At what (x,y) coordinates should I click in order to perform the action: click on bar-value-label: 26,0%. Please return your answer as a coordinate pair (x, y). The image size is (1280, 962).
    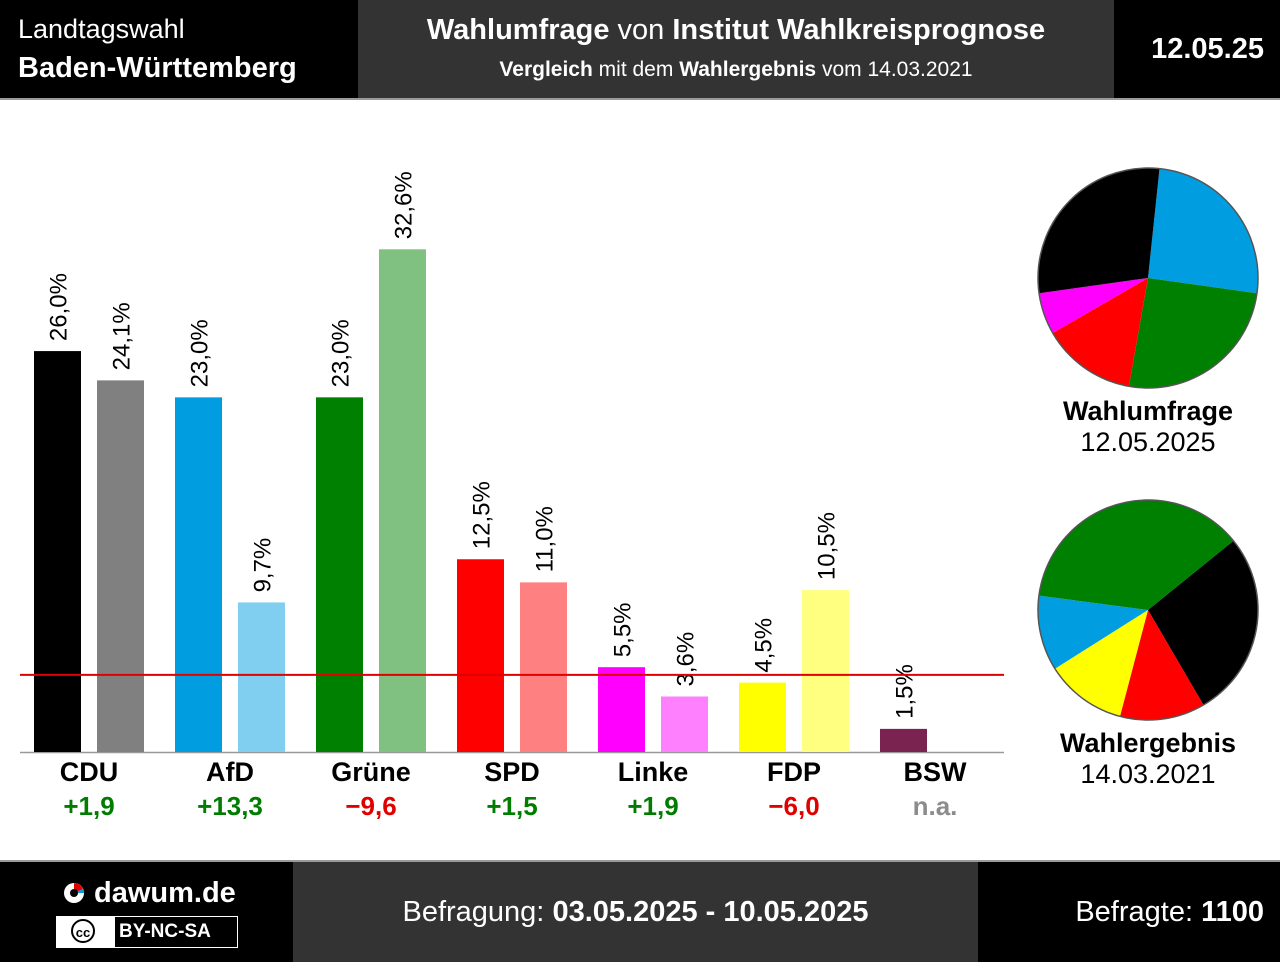
    Looking at the image, I should click on (59, 307).